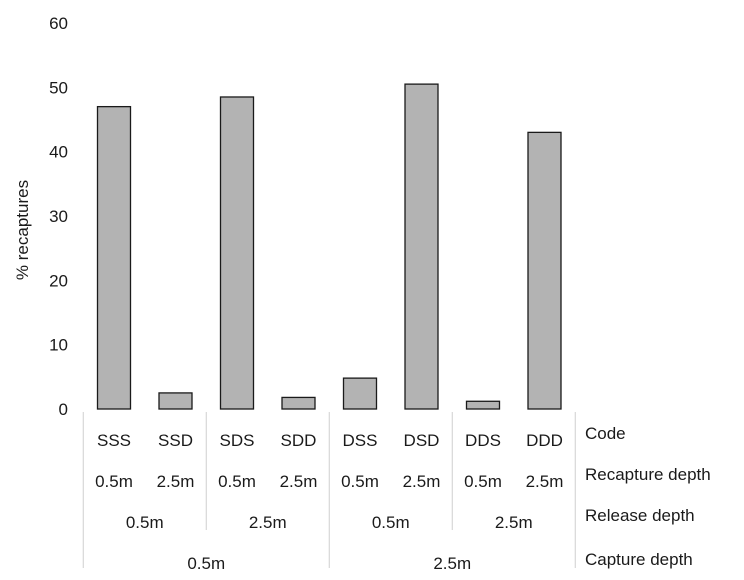 The width and height of the screenshot is (744, 580). I want to click on y-ticks: 0 10 20 30 40 50 60, so click(58, 216).